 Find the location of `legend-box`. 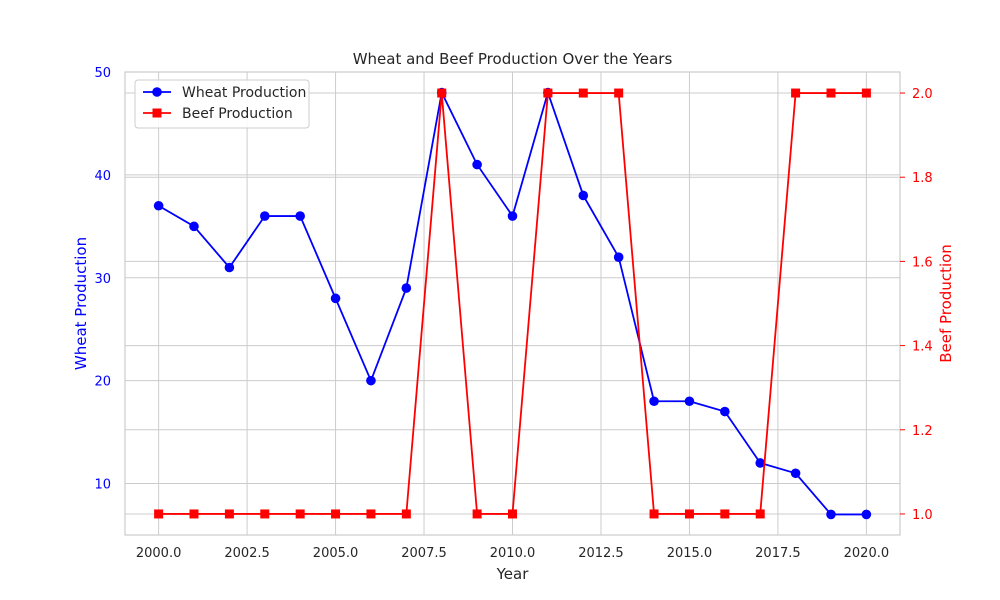

legend-box is located at coordinates (222, 104).